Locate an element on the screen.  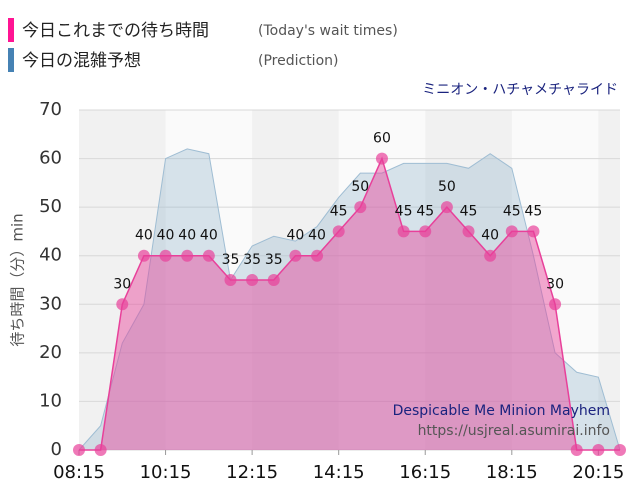
y-axis-label: 待ち時間（分）min is located at coordinates (18, 279).